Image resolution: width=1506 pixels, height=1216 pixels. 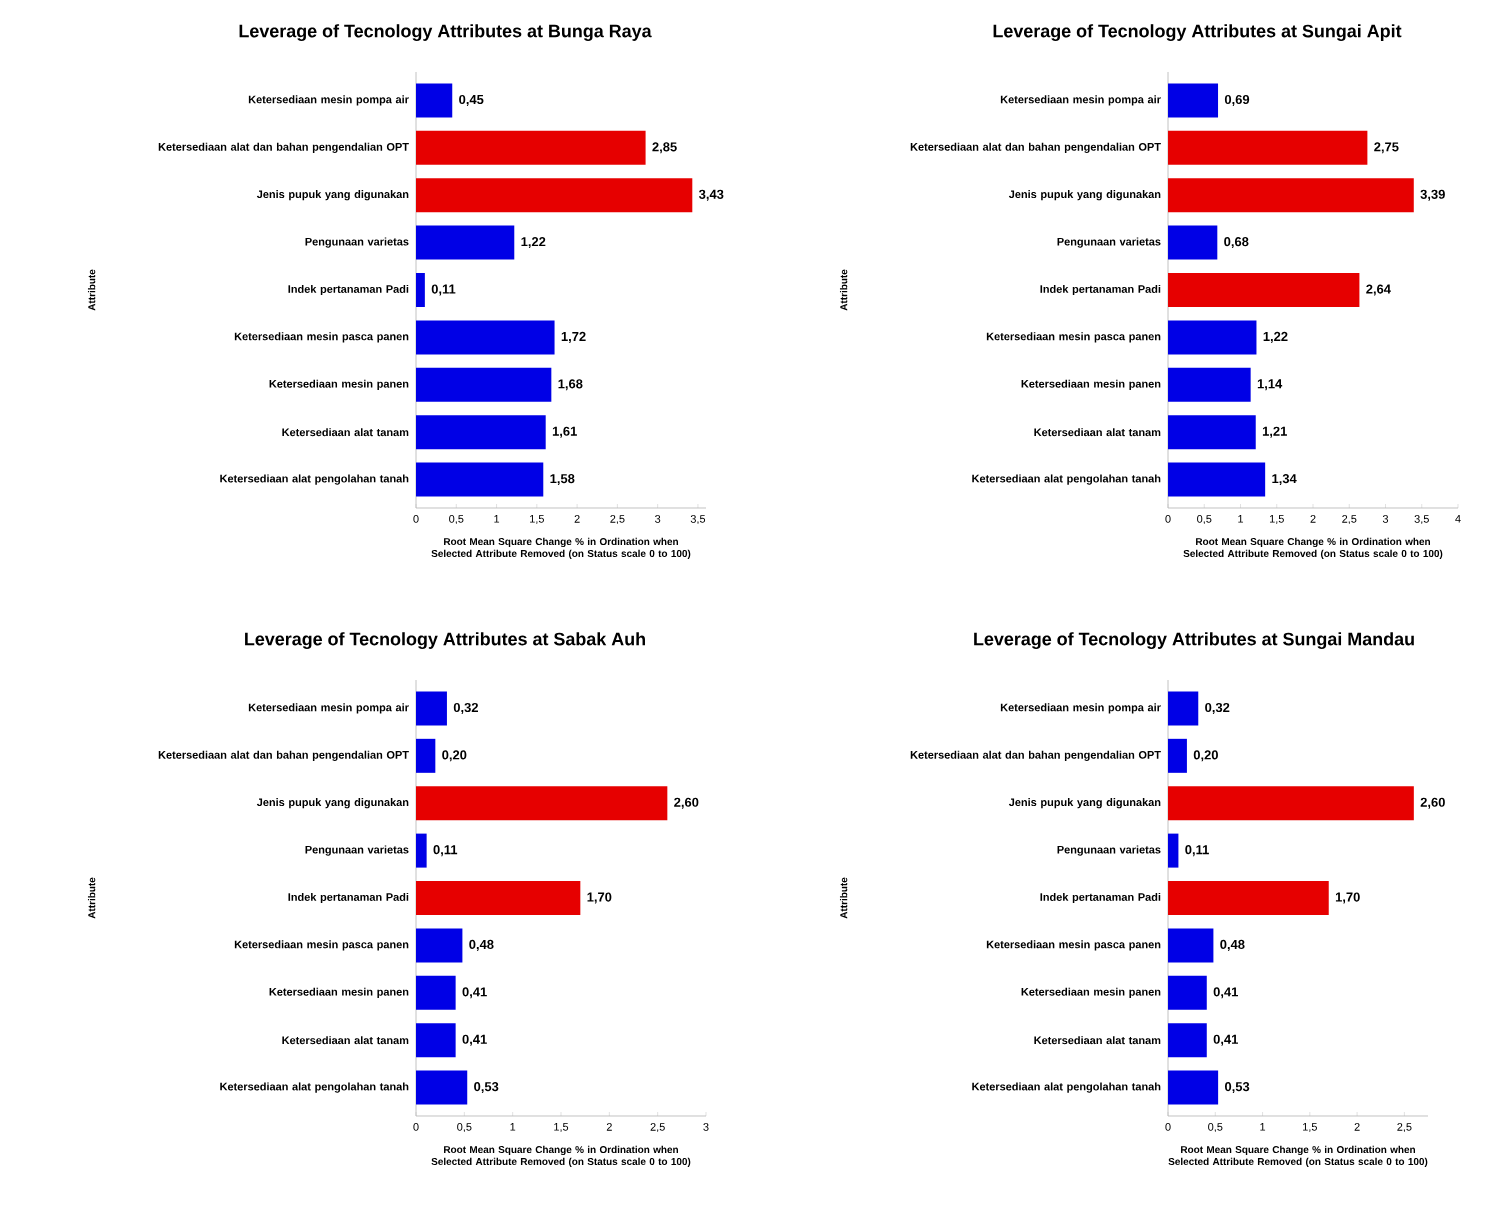 What do you see at coordinates (1197, 33) in the screenshot?
I see `chart-title: Leverage of Tecnology Attributes at Sungai Apit` at bounding box center [1197, 33].